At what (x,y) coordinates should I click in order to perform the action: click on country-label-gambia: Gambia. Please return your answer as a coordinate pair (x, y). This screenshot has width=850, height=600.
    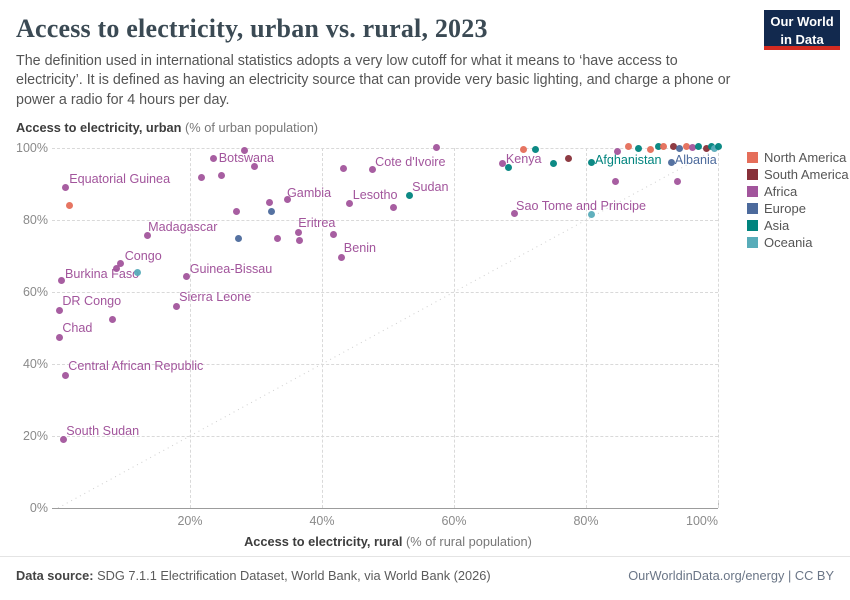
    Looking at the image, I should click on (309, 192).